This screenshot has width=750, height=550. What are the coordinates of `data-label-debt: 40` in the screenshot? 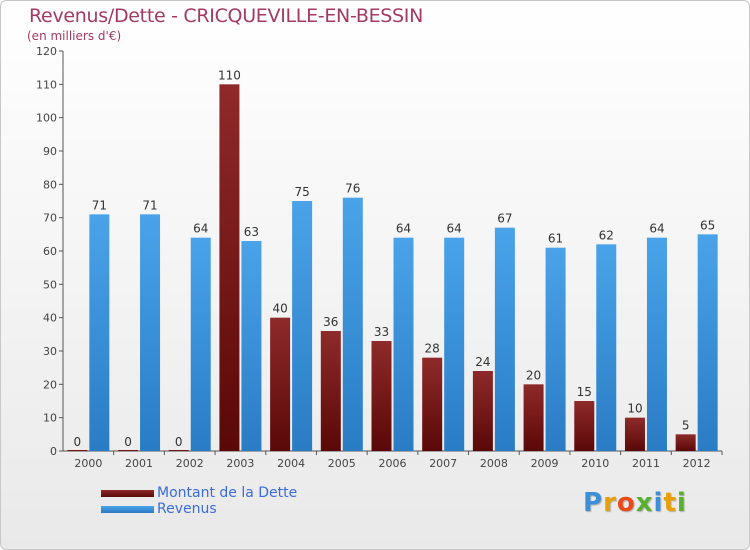 It's located at (279, 309).